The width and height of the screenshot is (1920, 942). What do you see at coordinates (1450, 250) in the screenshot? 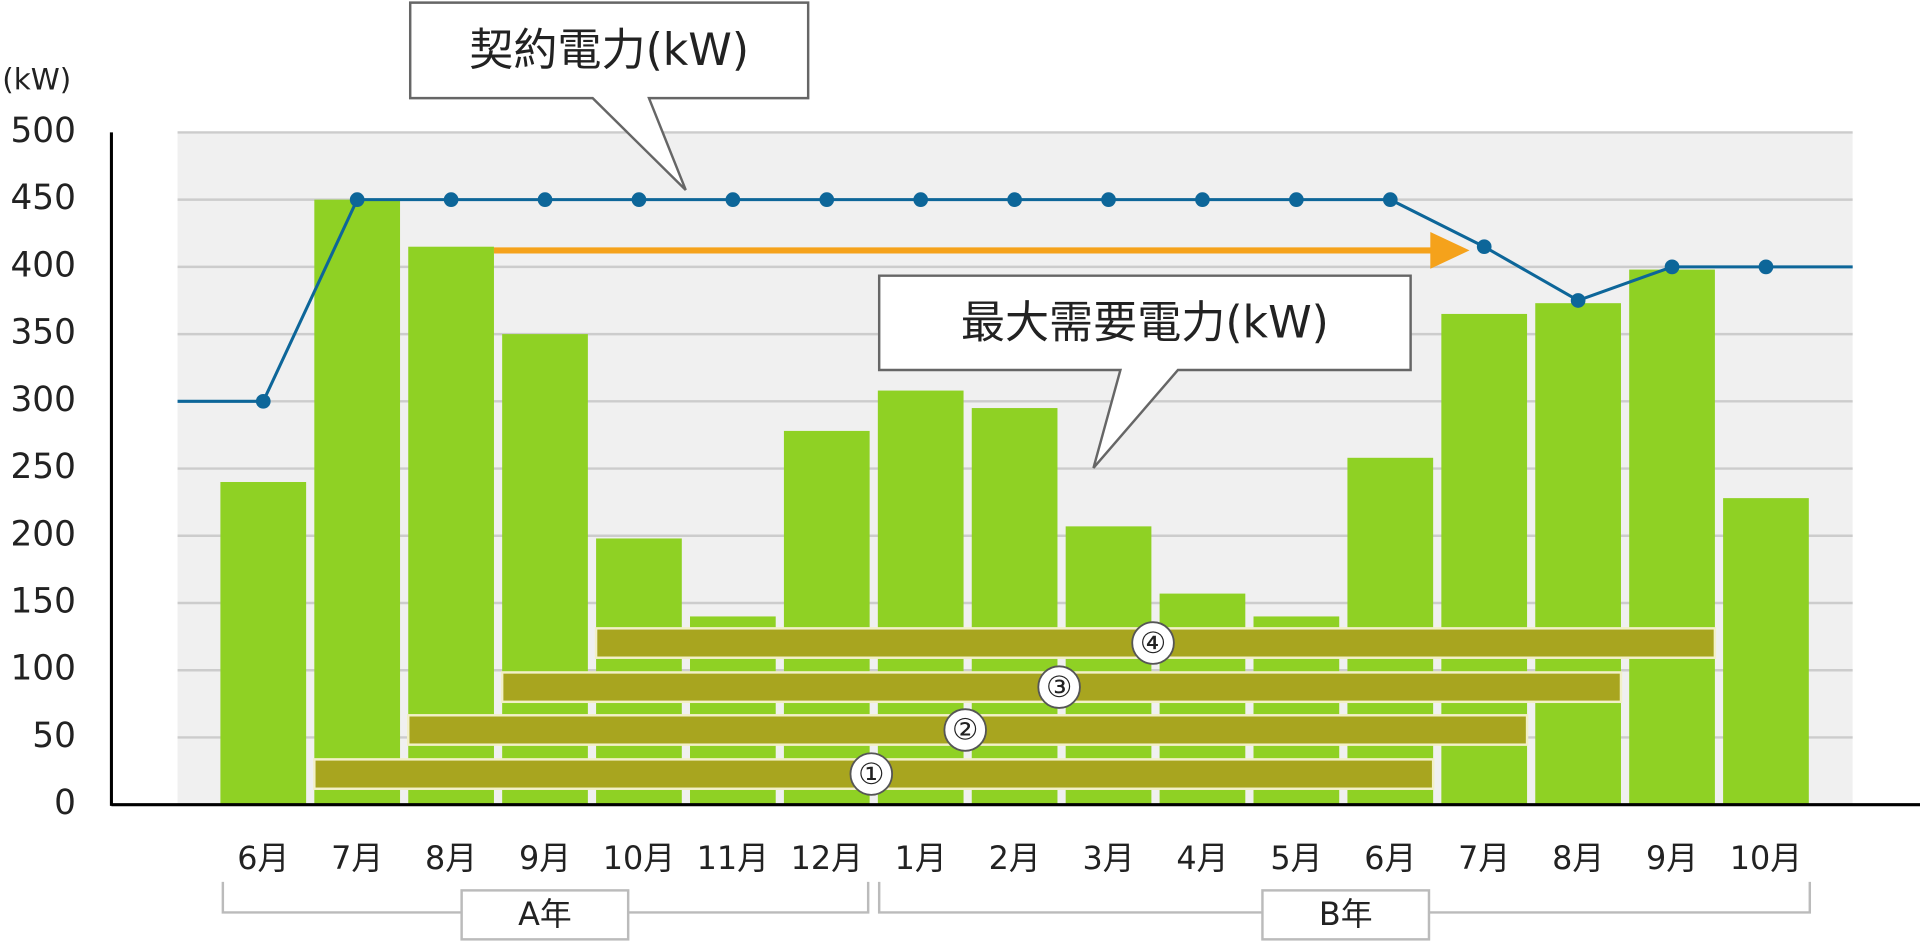
I see `shift-arrow-head` at bounding box center [1450, 250].